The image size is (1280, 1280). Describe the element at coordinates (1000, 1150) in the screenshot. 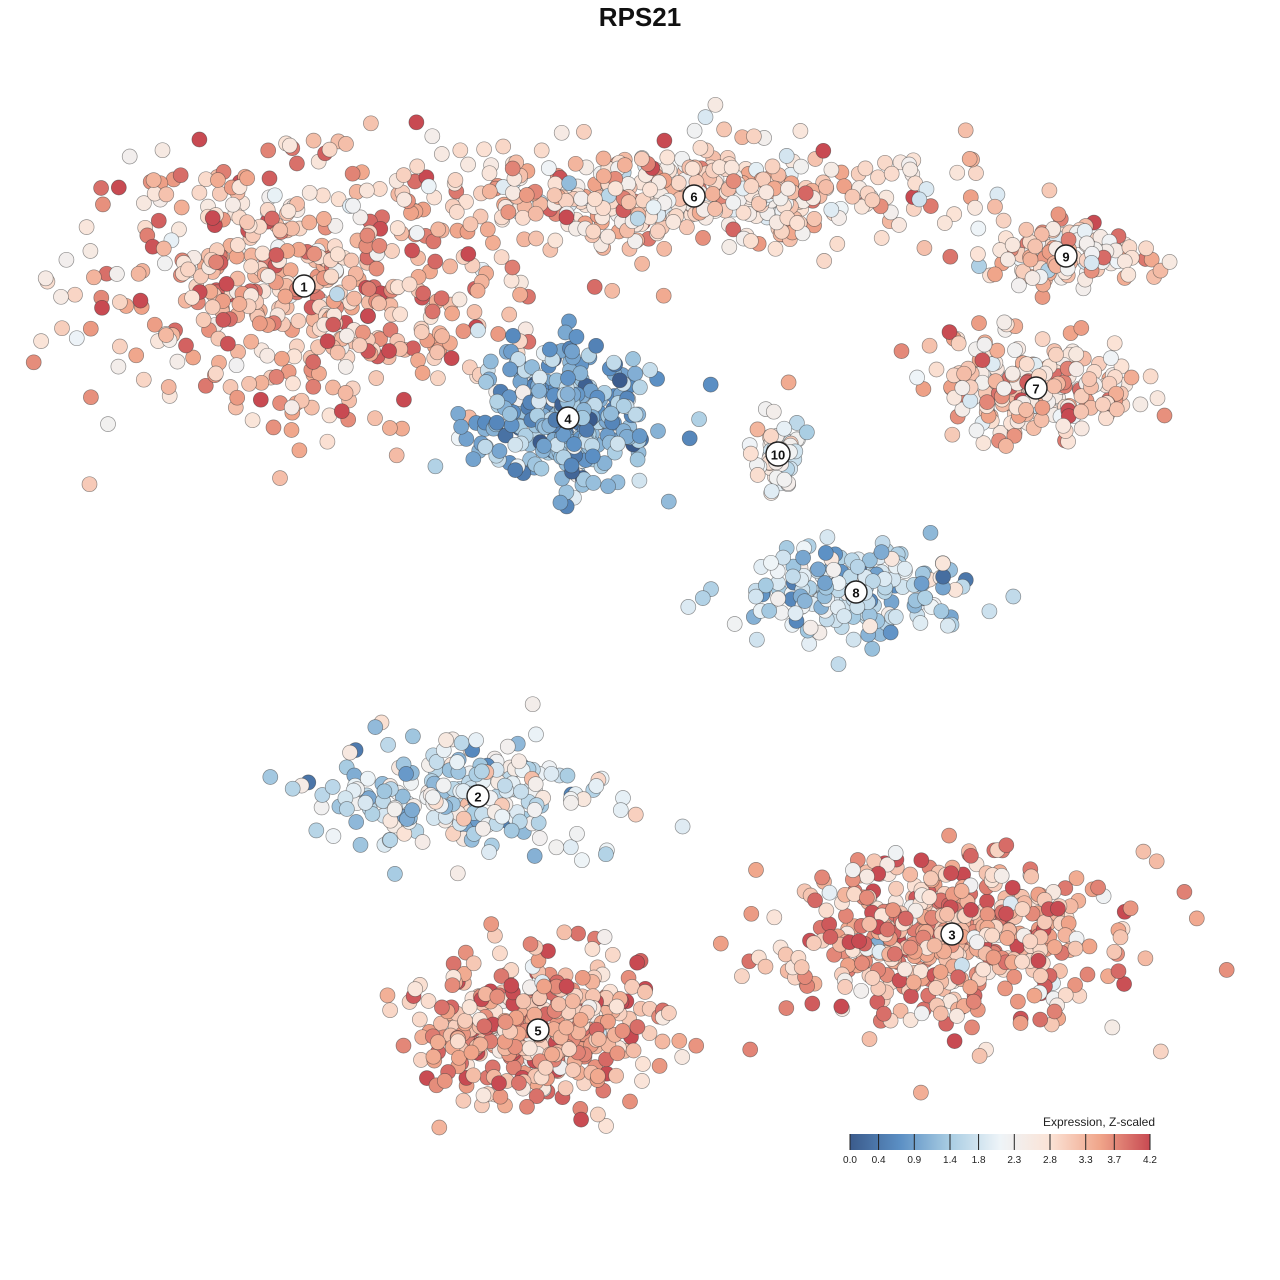

I see `legend-ticks: 0.0 0.4 0.9 1.4 1.8 2.3 2.8 3.3 3.7 4.2` at that location.